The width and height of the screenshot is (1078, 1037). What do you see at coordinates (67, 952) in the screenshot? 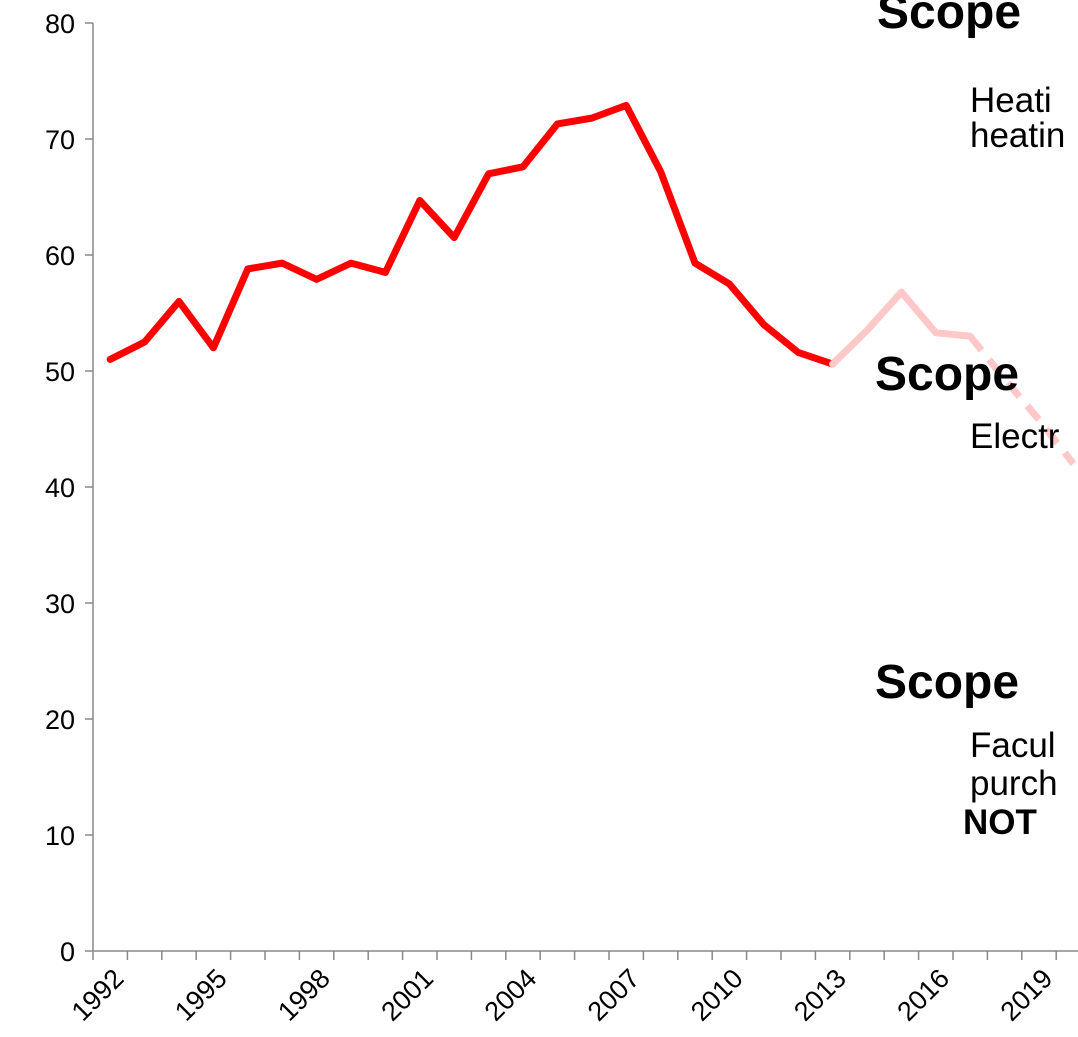
I see `y-tick-label: 0` at bounding box center [67, 952].